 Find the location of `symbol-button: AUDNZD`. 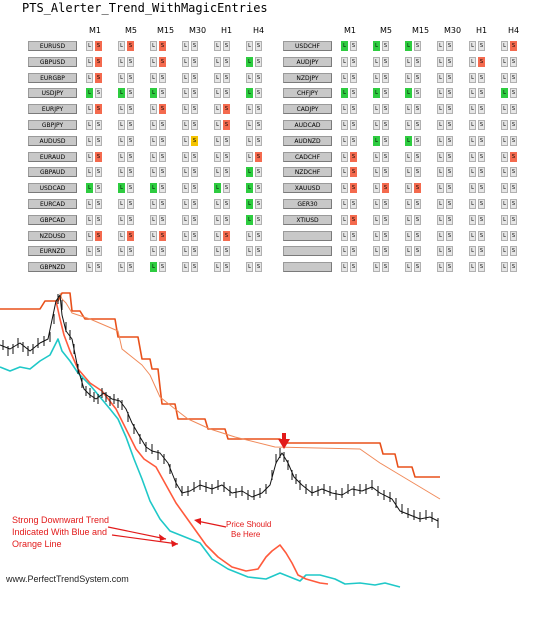

symbol-button: AUDNZD is located at coordinates (307, 140).